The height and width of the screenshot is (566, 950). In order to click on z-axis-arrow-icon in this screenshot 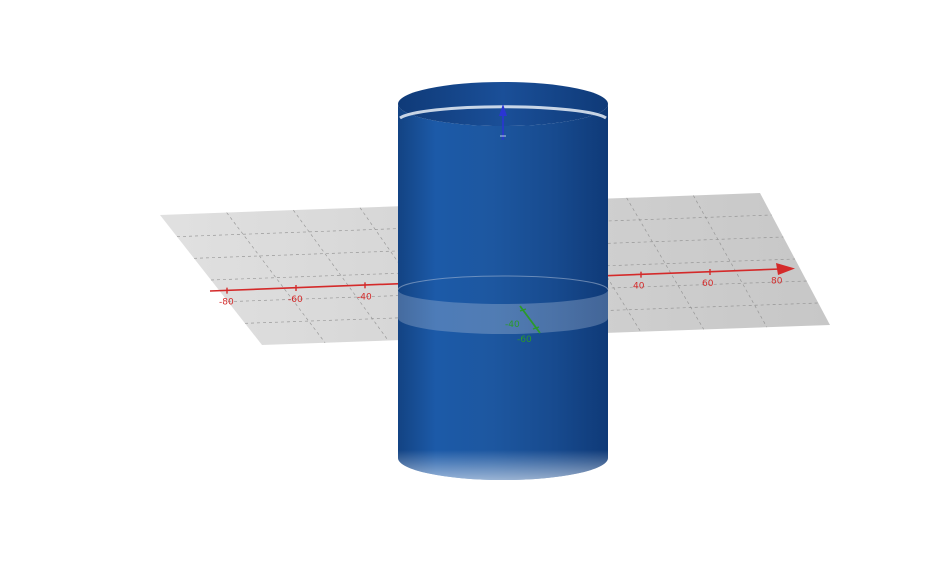, I will do `click(503, 110)`.